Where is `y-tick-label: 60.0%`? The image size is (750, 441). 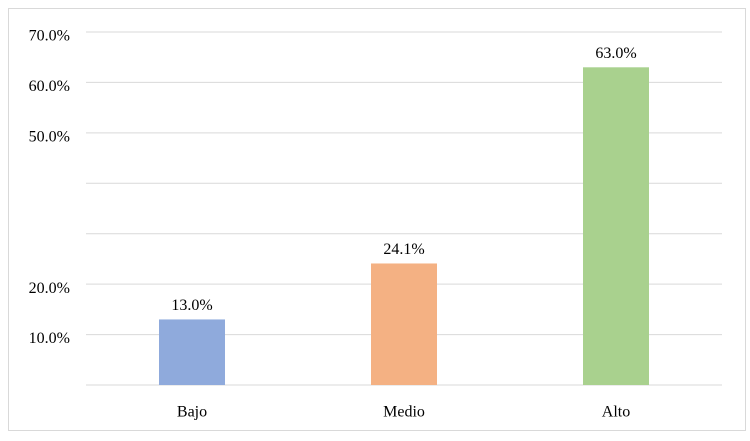 y-tick-label: 60.0% is located at coordinates (49, 86).